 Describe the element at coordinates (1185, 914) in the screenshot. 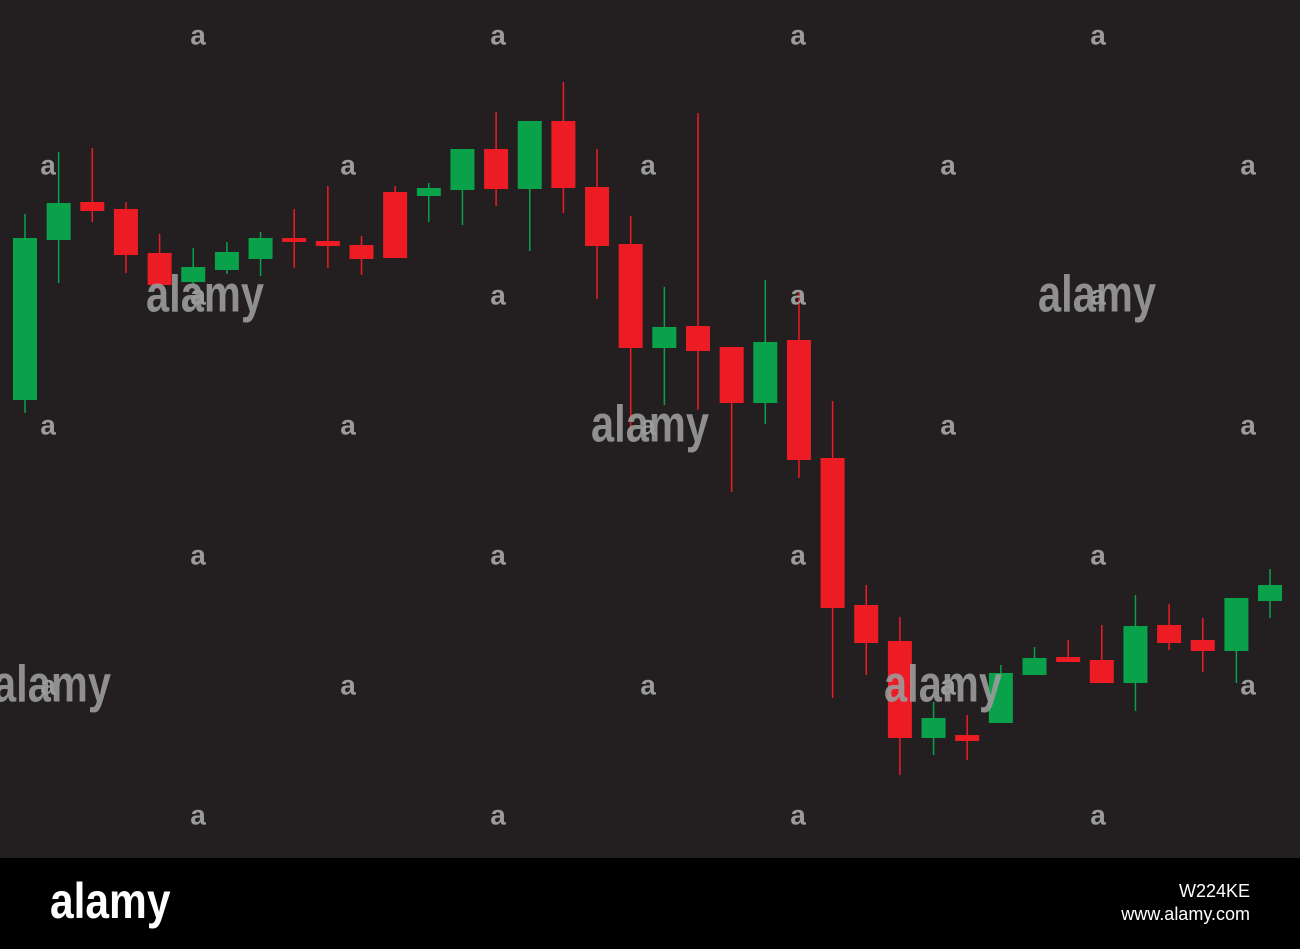

I see `footer-url: www.alamy.com` at that location.